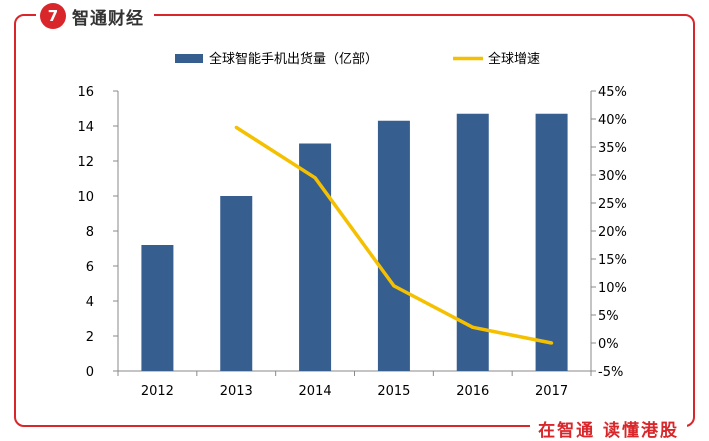 The height and width of the screenshot is (441, 709). What do you see at coordinates (612, 288) in the screenshot?
I see `right-tick-label: 10%` at bounding box center [612, 288].